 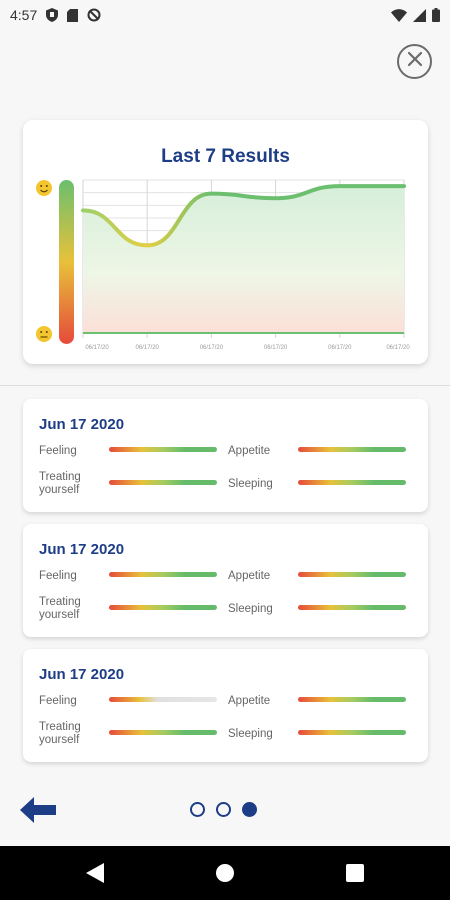 I want to click on wifi-icon, so click(x=399, y=15).